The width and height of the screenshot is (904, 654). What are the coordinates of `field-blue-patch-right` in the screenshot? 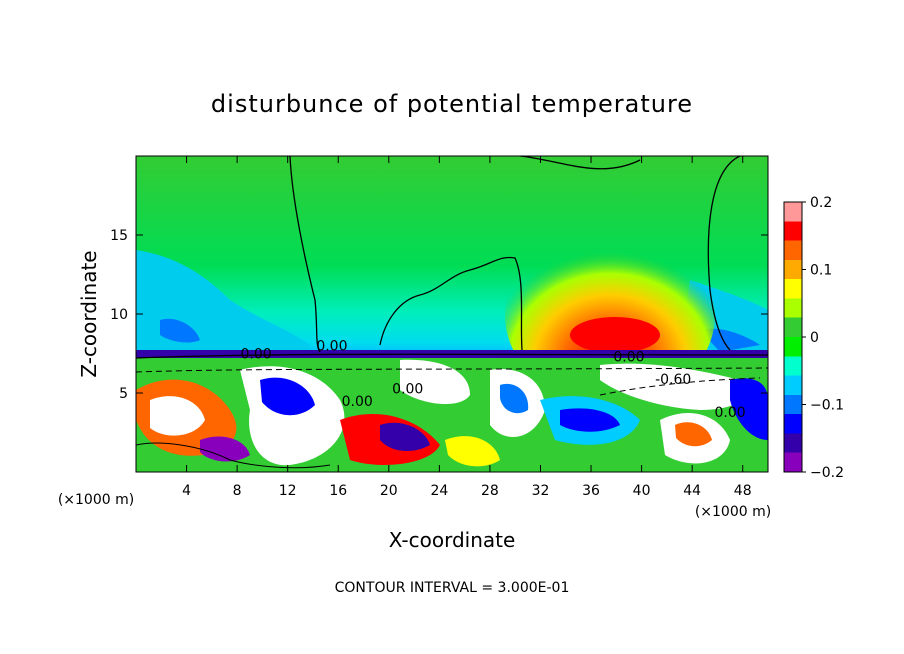 It's located at (730, 340).